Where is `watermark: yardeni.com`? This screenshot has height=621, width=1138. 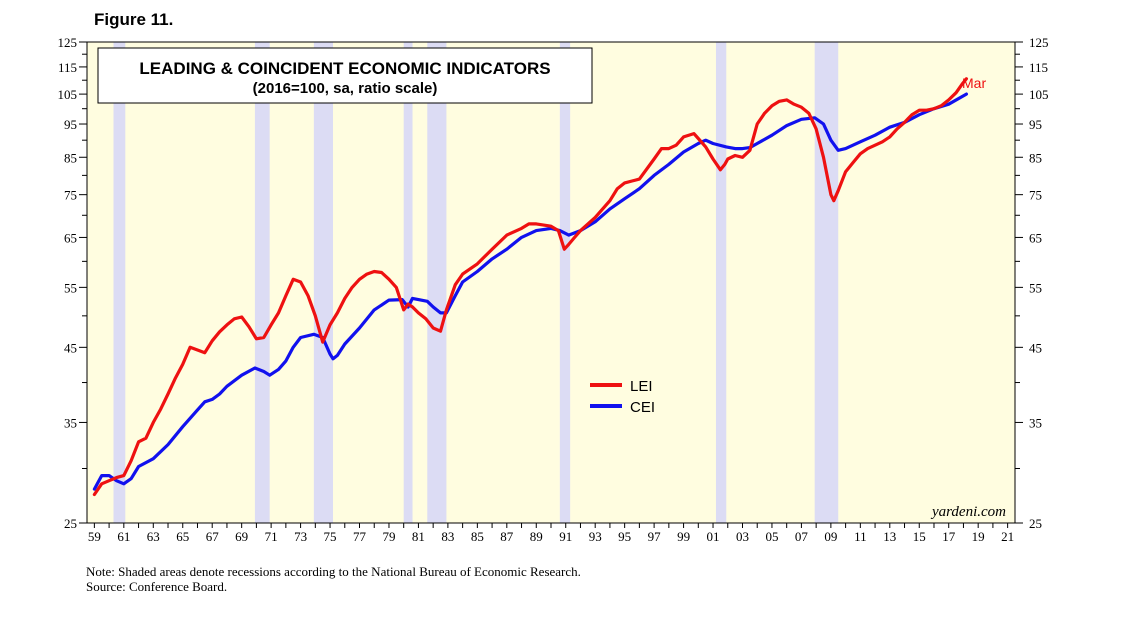 watermark: yardeni.com is located at coordinates (968, 512).